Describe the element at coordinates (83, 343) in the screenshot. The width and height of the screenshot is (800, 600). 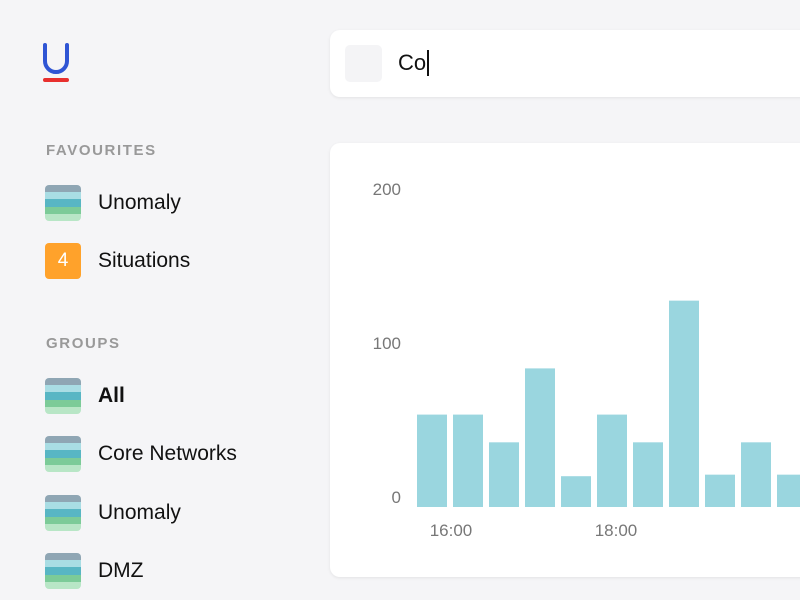
I see `groups-heading: GROUPS` at that location.